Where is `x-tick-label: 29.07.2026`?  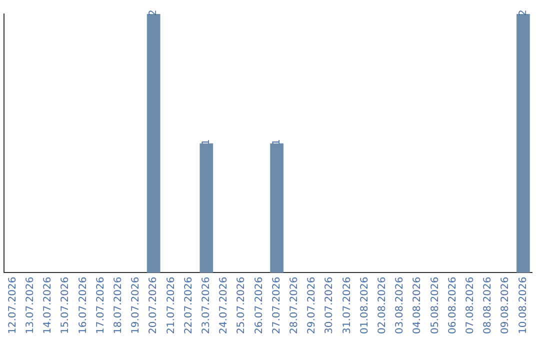
x-tick-label: 29.07.2026 is located at coordinates (312, 305).